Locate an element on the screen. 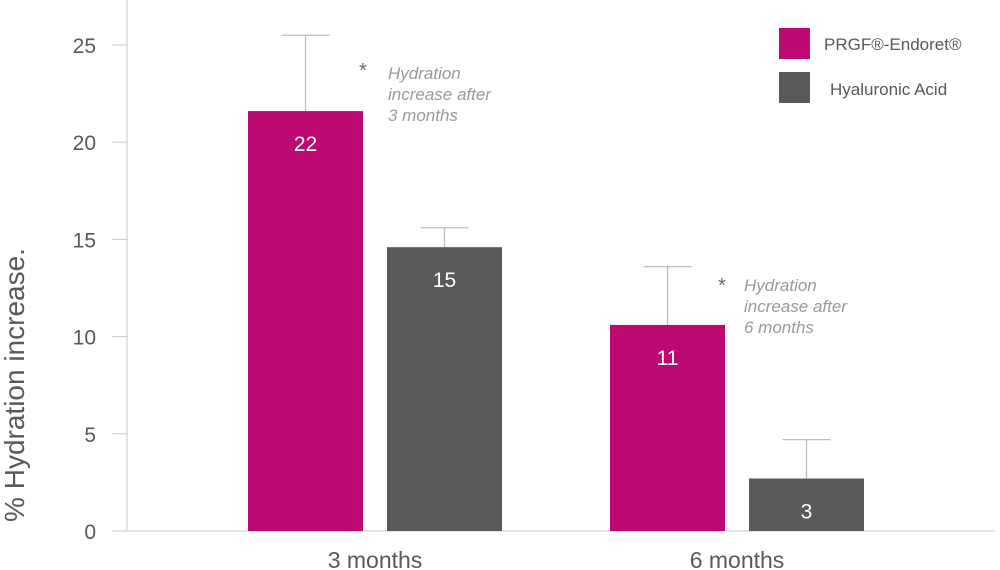 The width and height of the screenshot is (1000, 570). category-labels: 3 months 6 months is located at coordinates (556, 558).